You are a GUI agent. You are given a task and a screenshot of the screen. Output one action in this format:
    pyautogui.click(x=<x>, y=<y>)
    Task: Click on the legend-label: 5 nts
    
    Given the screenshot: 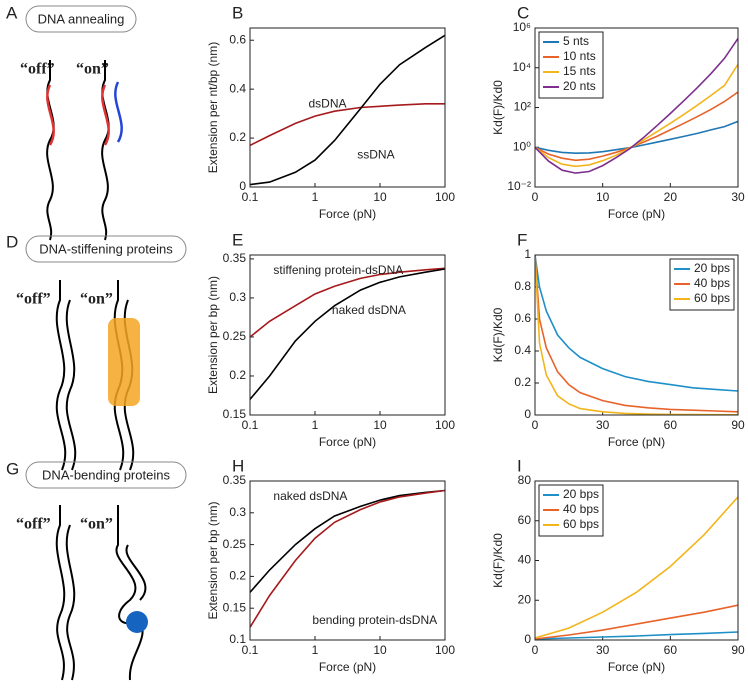 What is the action you would take?
    pyautogui.click(x=576, y=41)
    